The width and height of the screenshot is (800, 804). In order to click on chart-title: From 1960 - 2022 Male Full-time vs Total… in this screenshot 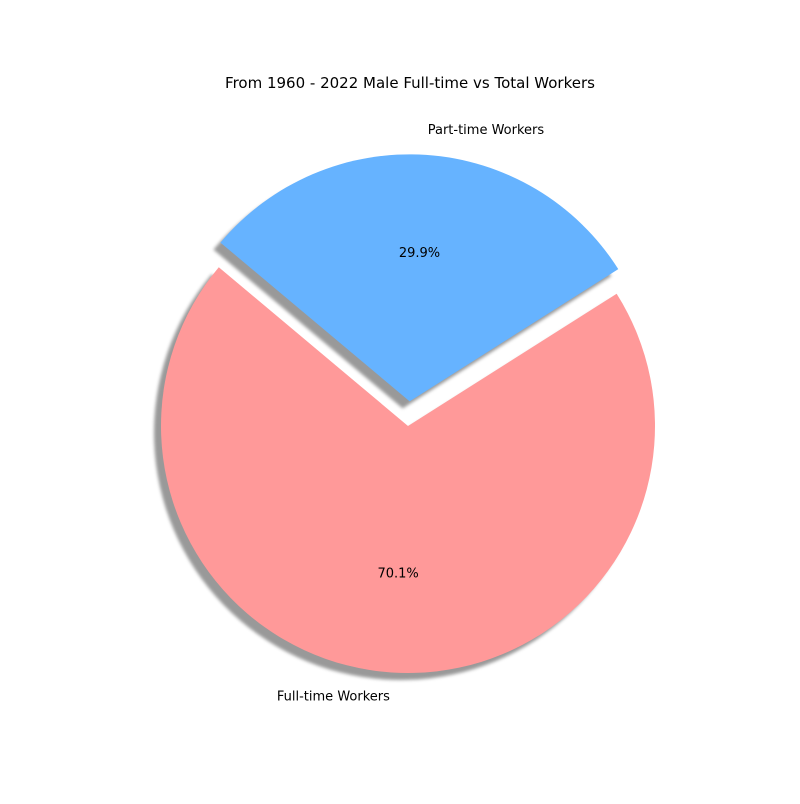, I will do `click(410, 83)`.